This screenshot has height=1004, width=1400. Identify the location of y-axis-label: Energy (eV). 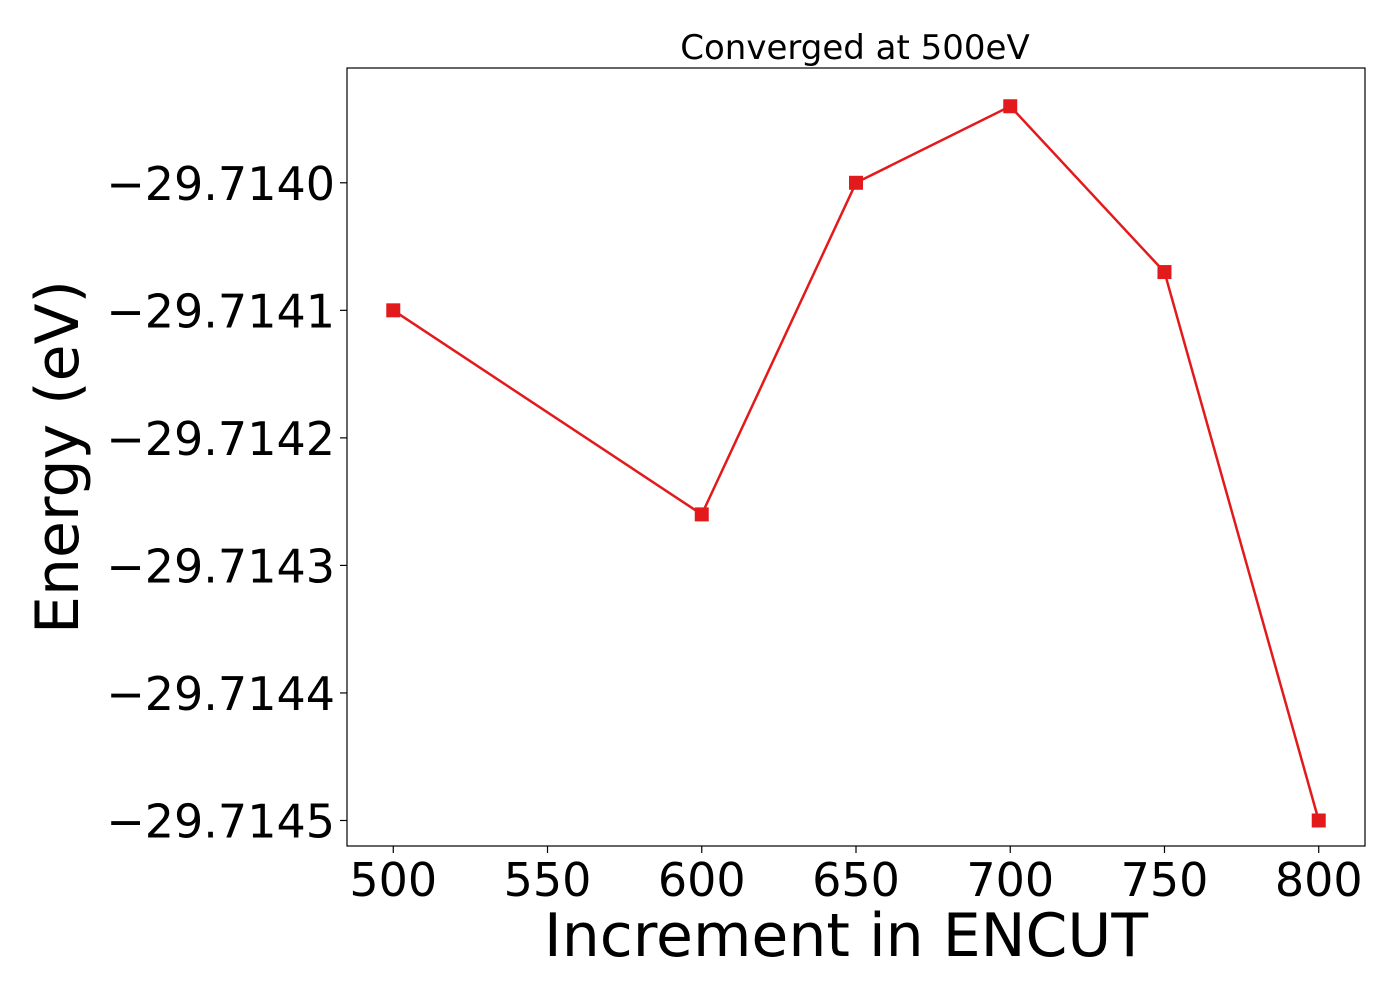
(58, 457).